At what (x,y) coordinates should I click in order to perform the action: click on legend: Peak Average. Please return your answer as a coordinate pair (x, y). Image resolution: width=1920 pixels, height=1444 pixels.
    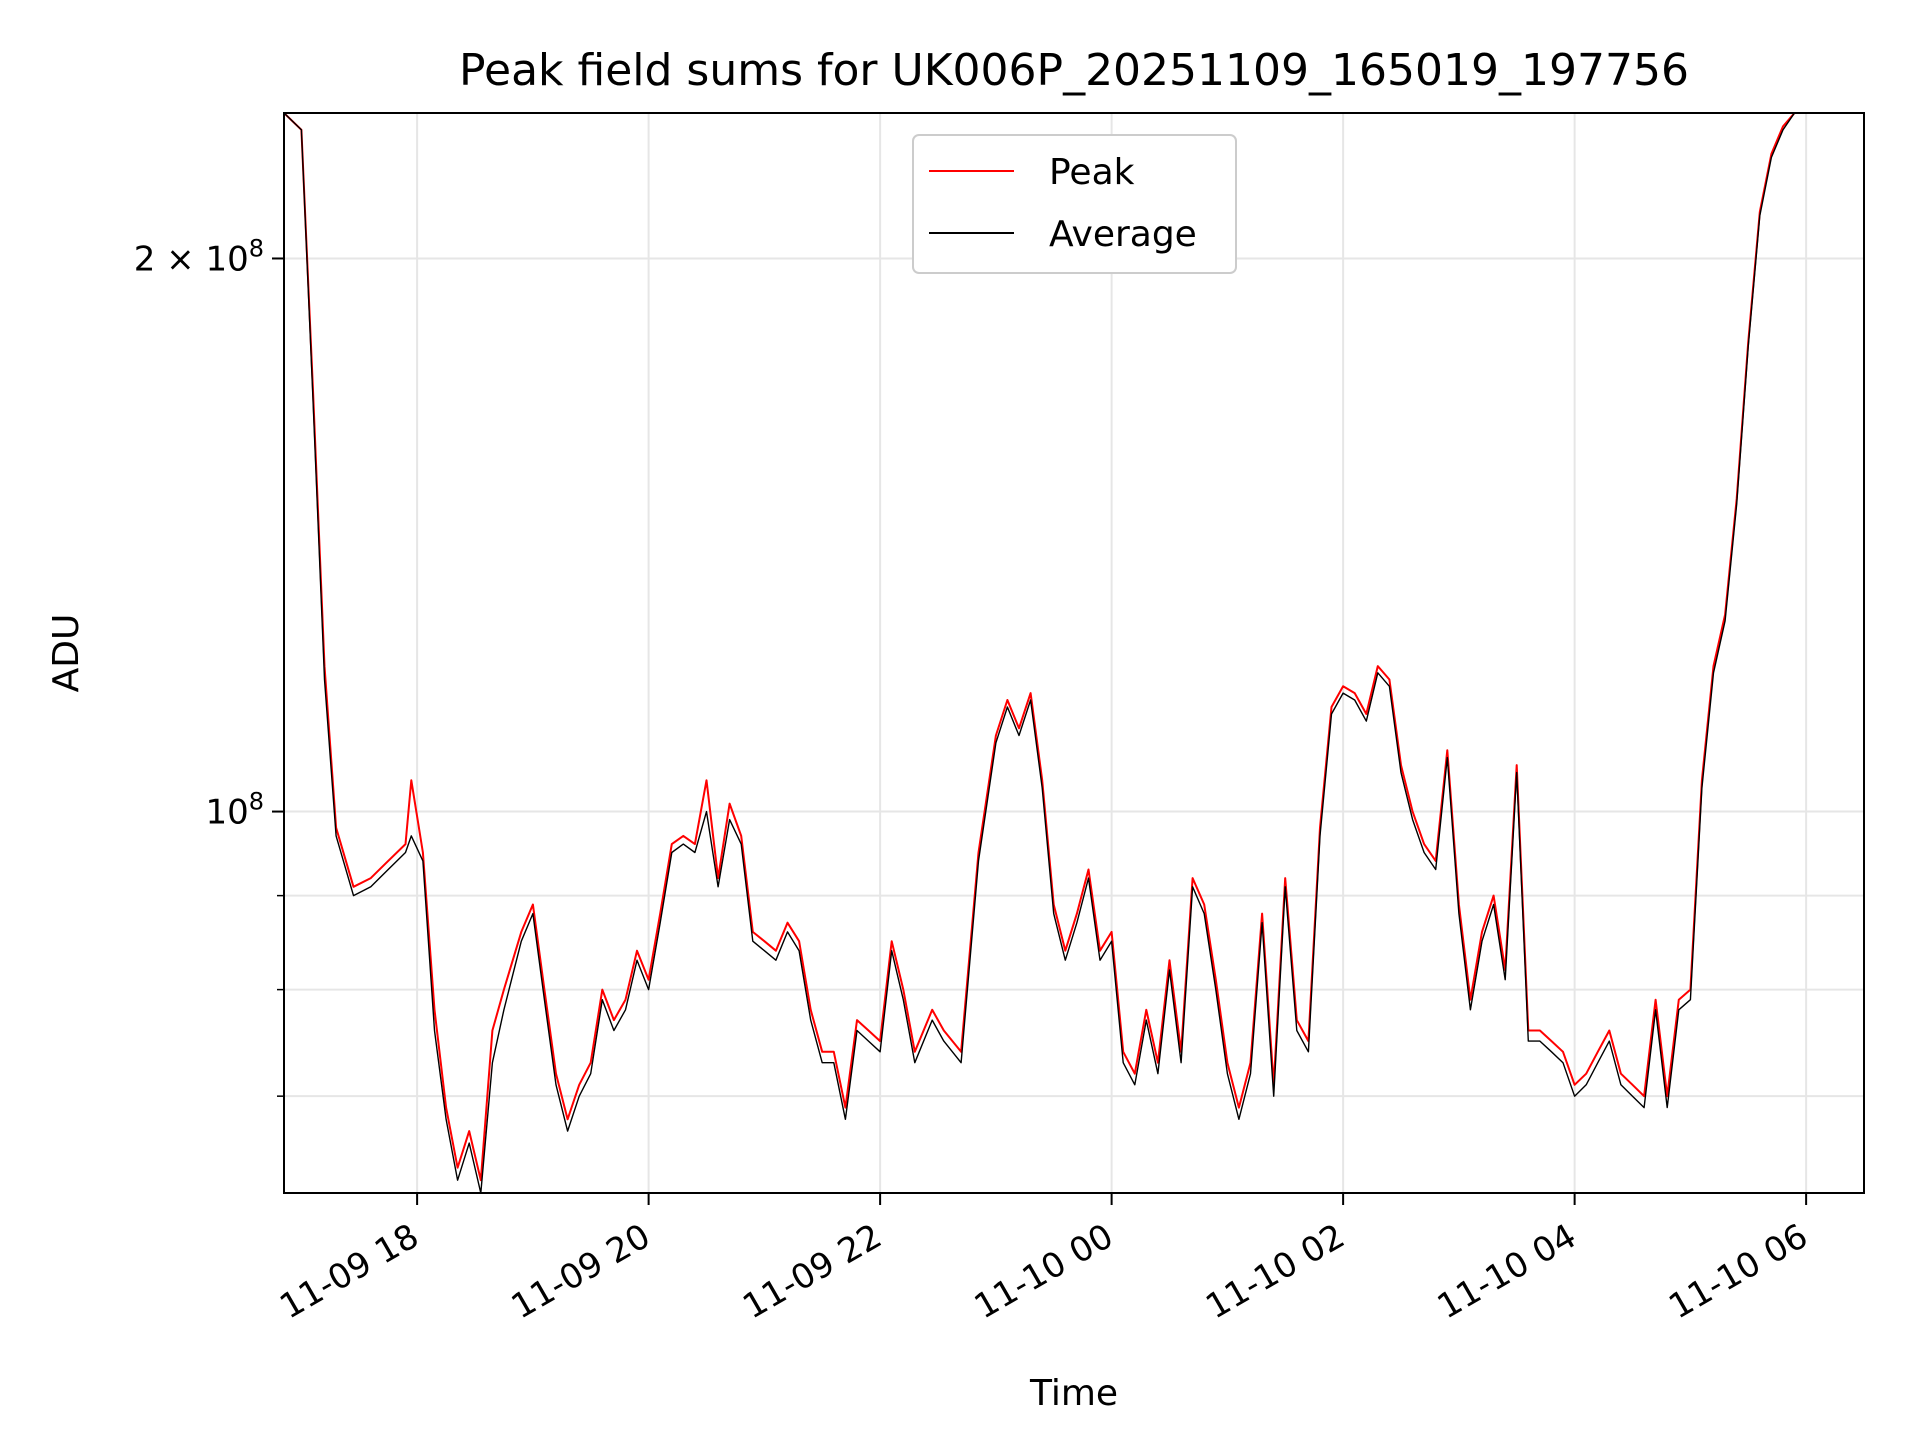
    Looking at the image, I should click on (1074, 204).